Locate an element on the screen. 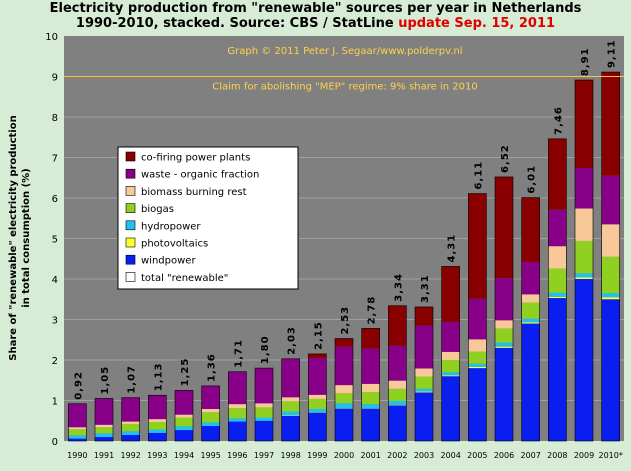 Image resolution: width=631 pixels, height=471 pixels. update-date: update Sep. 15, 2011 is located at coordinates (477, 23).